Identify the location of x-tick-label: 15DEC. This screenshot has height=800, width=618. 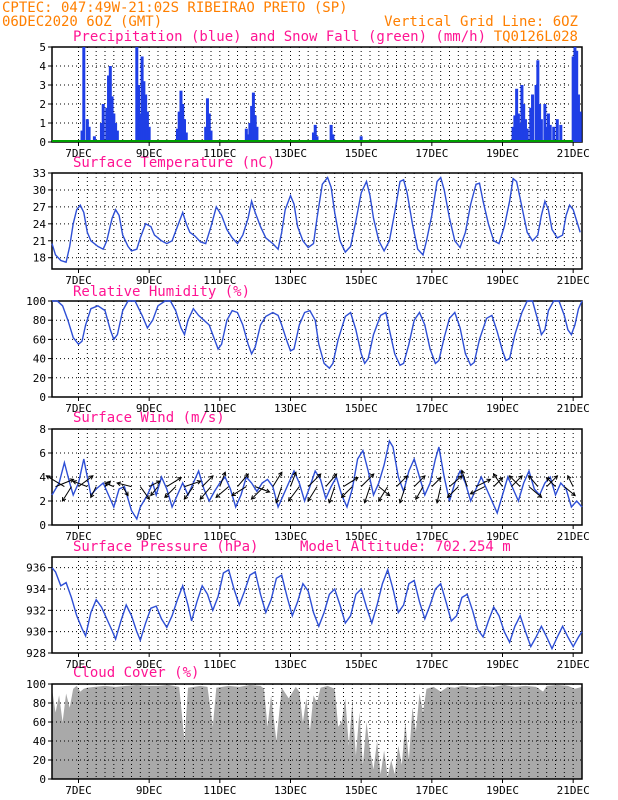
(361, 664).